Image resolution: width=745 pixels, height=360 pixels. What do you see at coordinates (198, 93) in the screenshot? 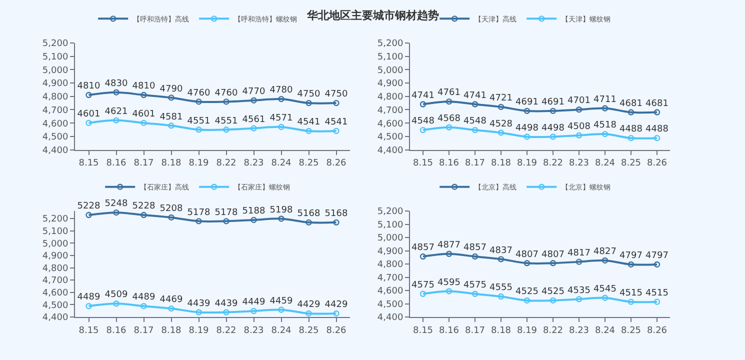
I see `data-label: 4760` at bounding box center [198, 93].